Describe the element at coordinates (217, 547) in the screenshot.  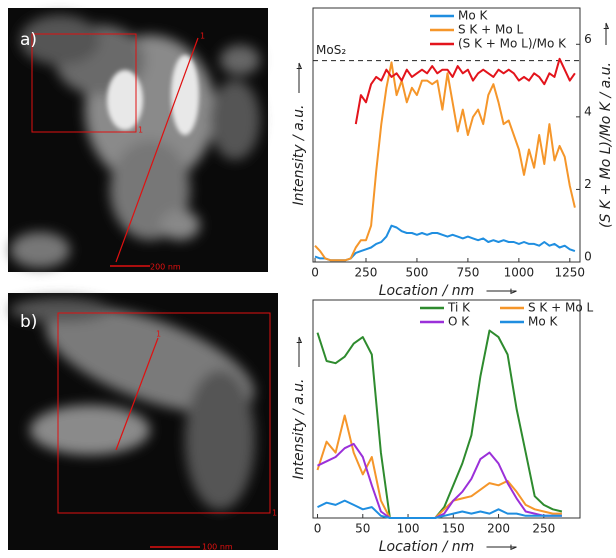
I see `scale-bar: 100 nm` at that location.